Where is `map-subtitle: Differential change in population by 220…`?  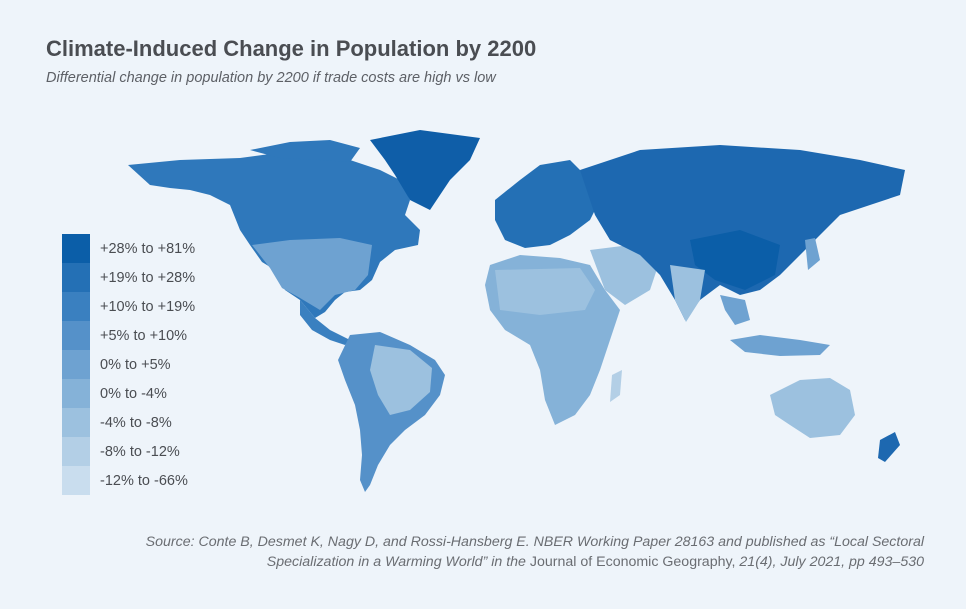 map-subtitle: Differential change in population by 220… is located at coordinates (271, 78).